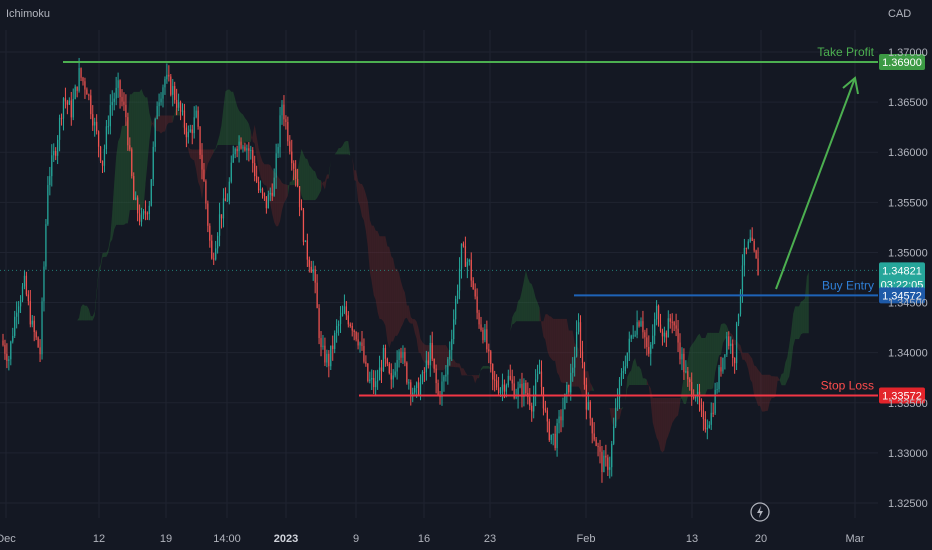 Image resolution: width=932 pixels, height=550 pixels. What do you see at coordinates (902, 277) in the screenshot?
I see `current-price-tag-bg` at bounding box center [902, 277].